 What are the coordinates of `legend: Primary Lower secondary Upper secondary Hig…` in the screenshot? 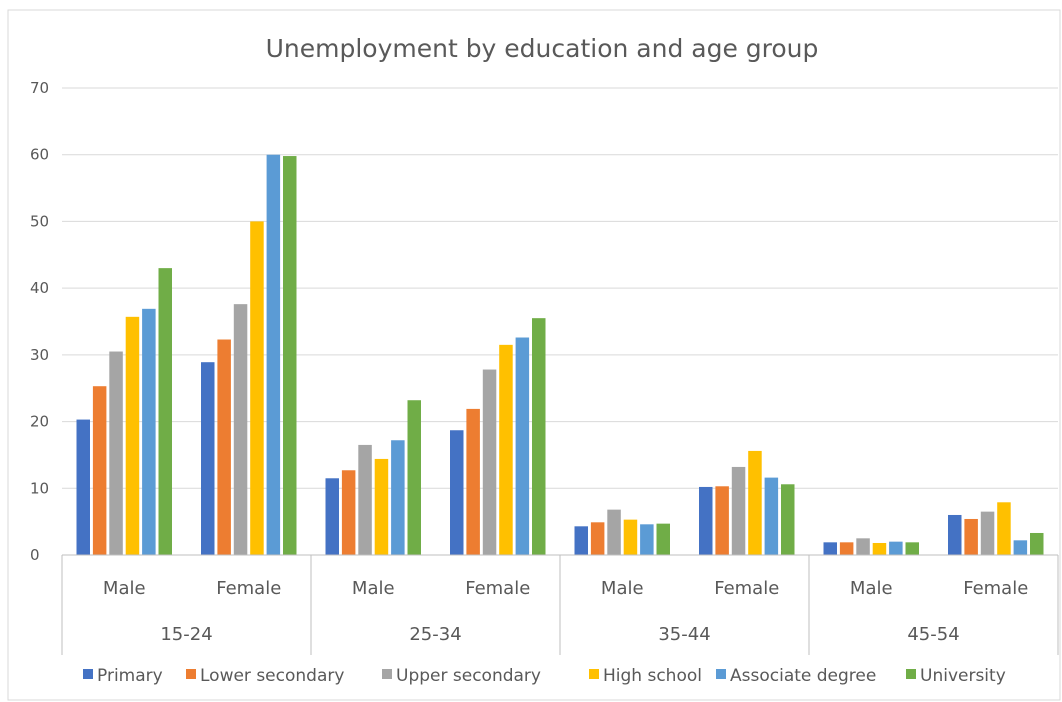 It's located at (544, 676).